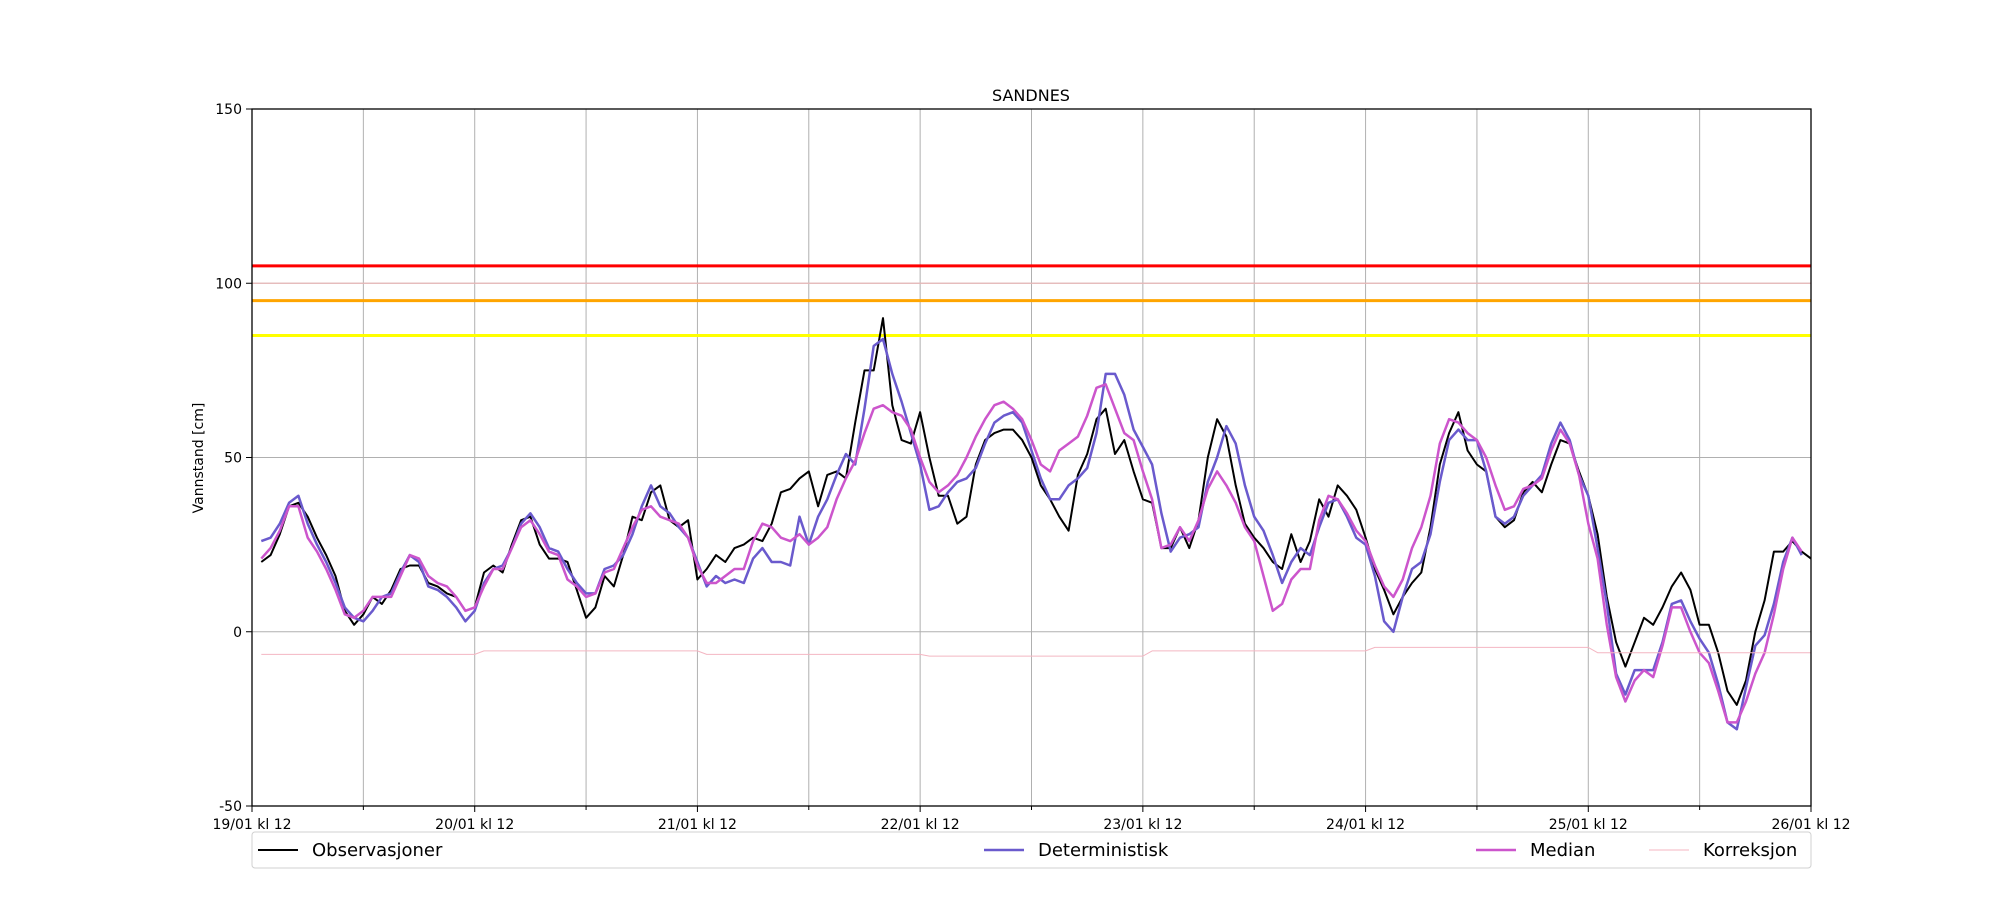  What do you see at coordinates (237, 633) in the screenshot?
I see `y-tick-label: 0` at bounding box center [237, 633].